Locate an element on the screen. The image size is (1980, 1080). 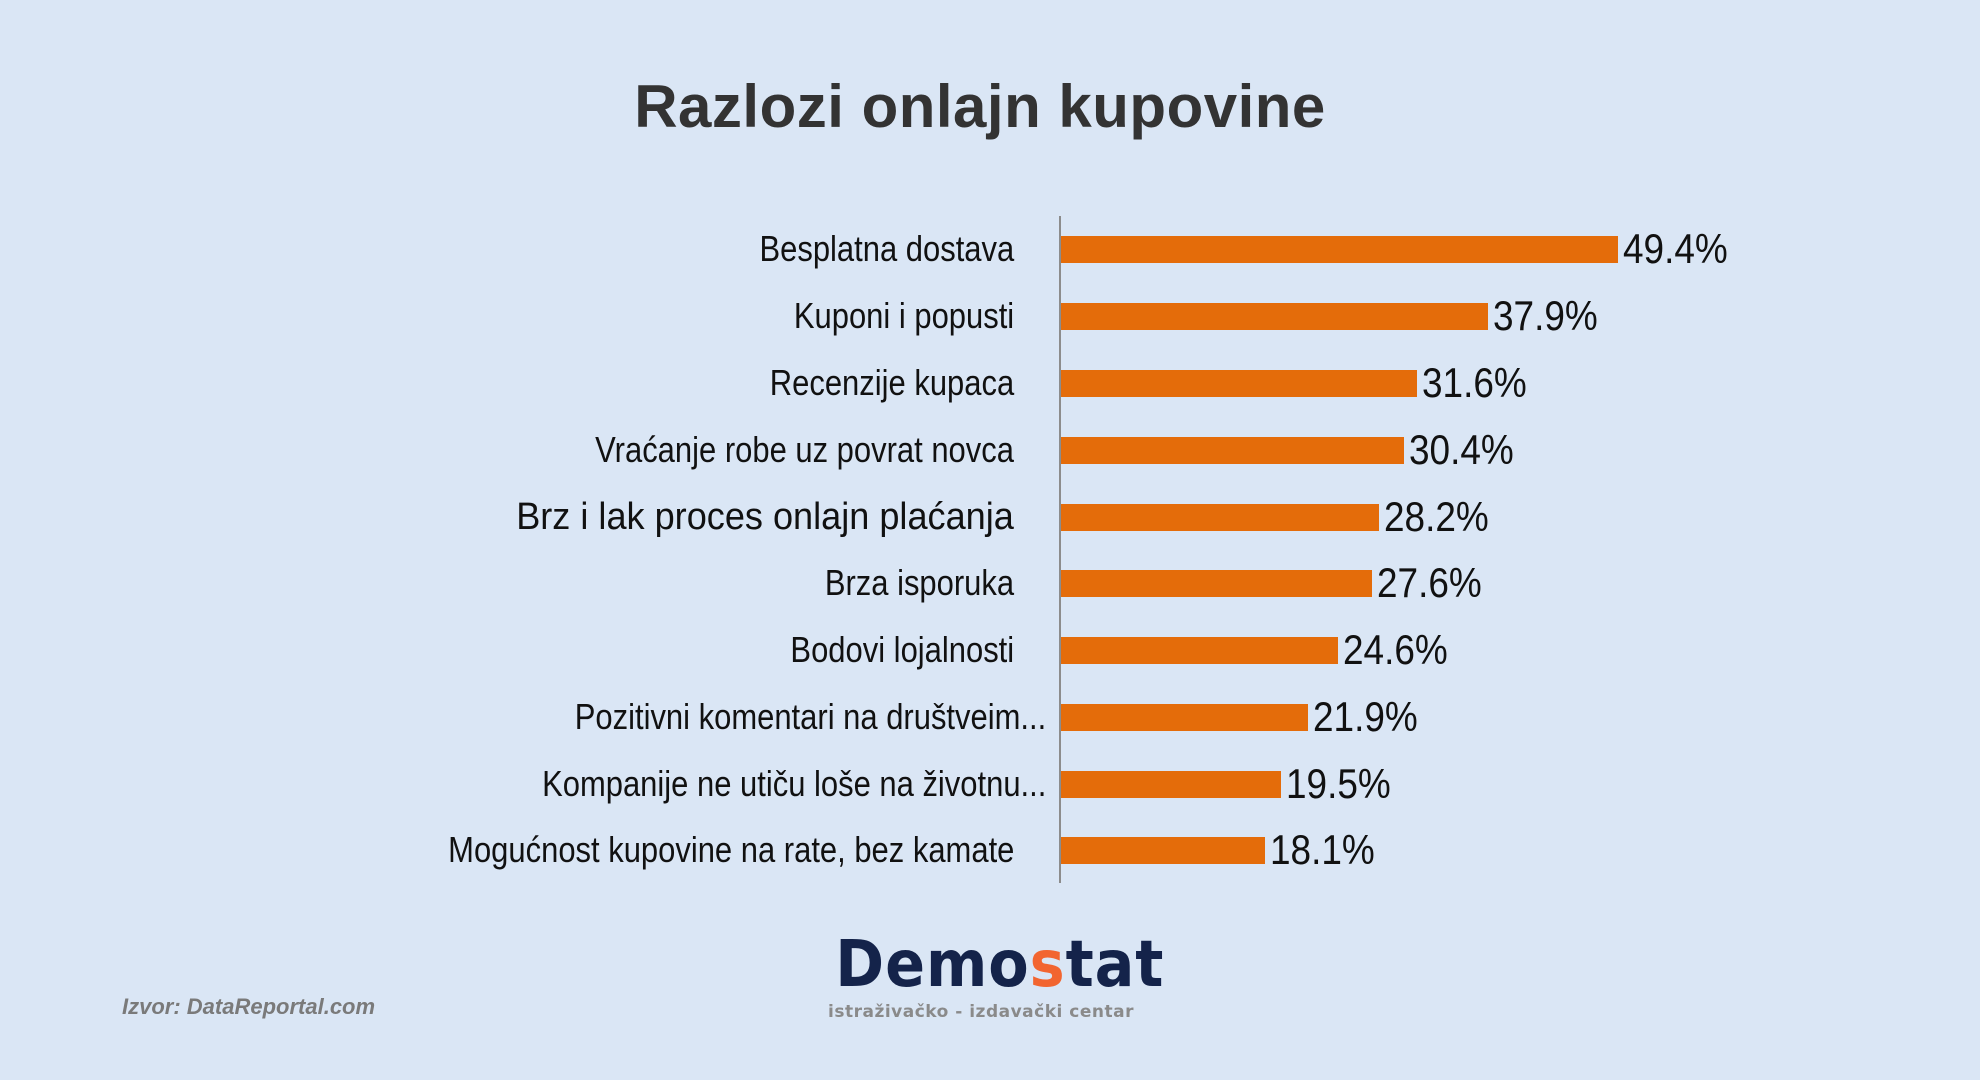
chart-title: Razlozi onlajn kupovine is located at coordinates (980, 106).